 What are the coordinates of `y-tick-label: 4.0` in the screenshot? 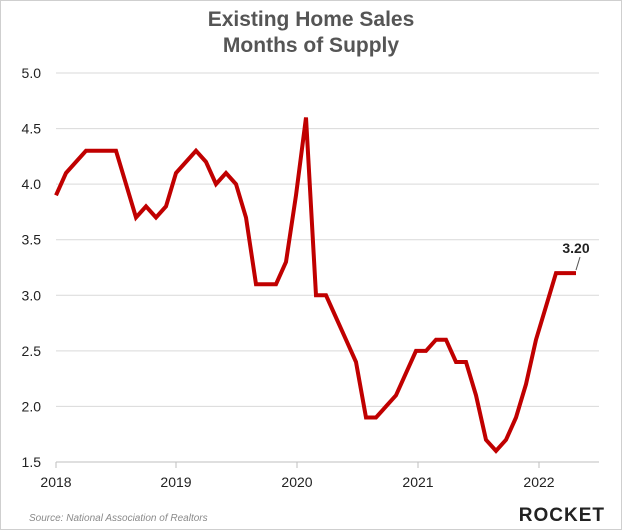 It's located at (32, 184).